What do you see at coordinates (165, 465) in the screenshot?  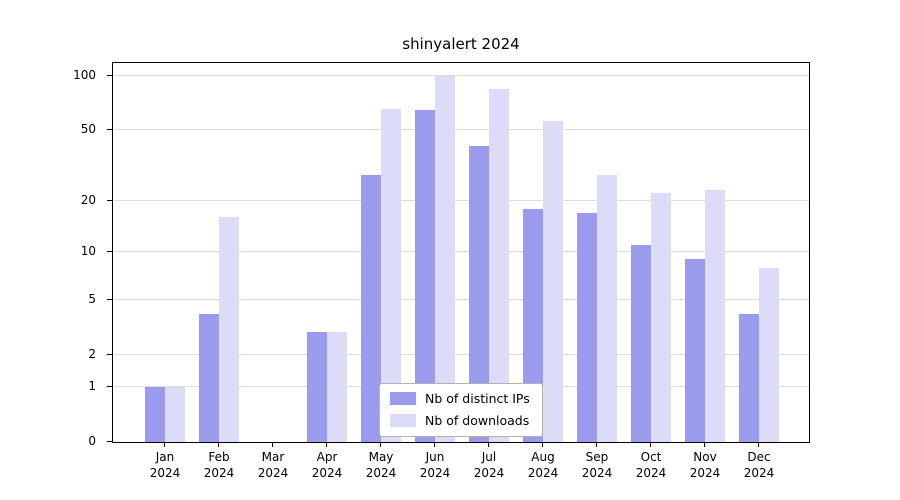 I see `x-tick-label: Jan 2024` at bounding box center [165, 465].